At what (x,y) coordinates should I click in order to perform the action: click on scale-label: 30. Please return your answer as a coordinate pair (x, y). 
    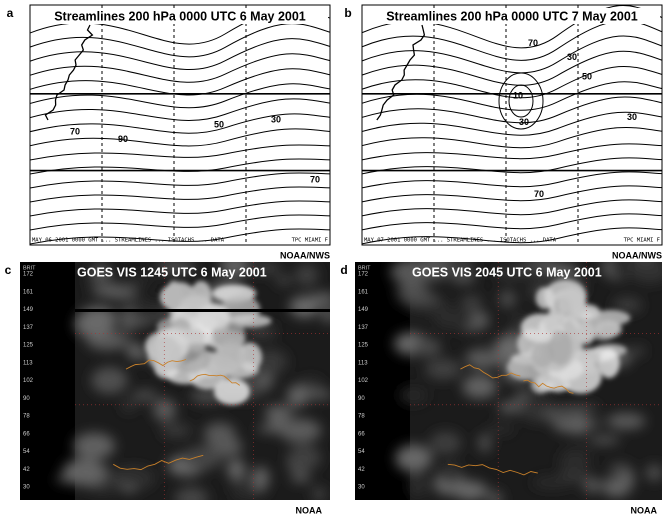
    Looking at the image, I should click on (361, 488).